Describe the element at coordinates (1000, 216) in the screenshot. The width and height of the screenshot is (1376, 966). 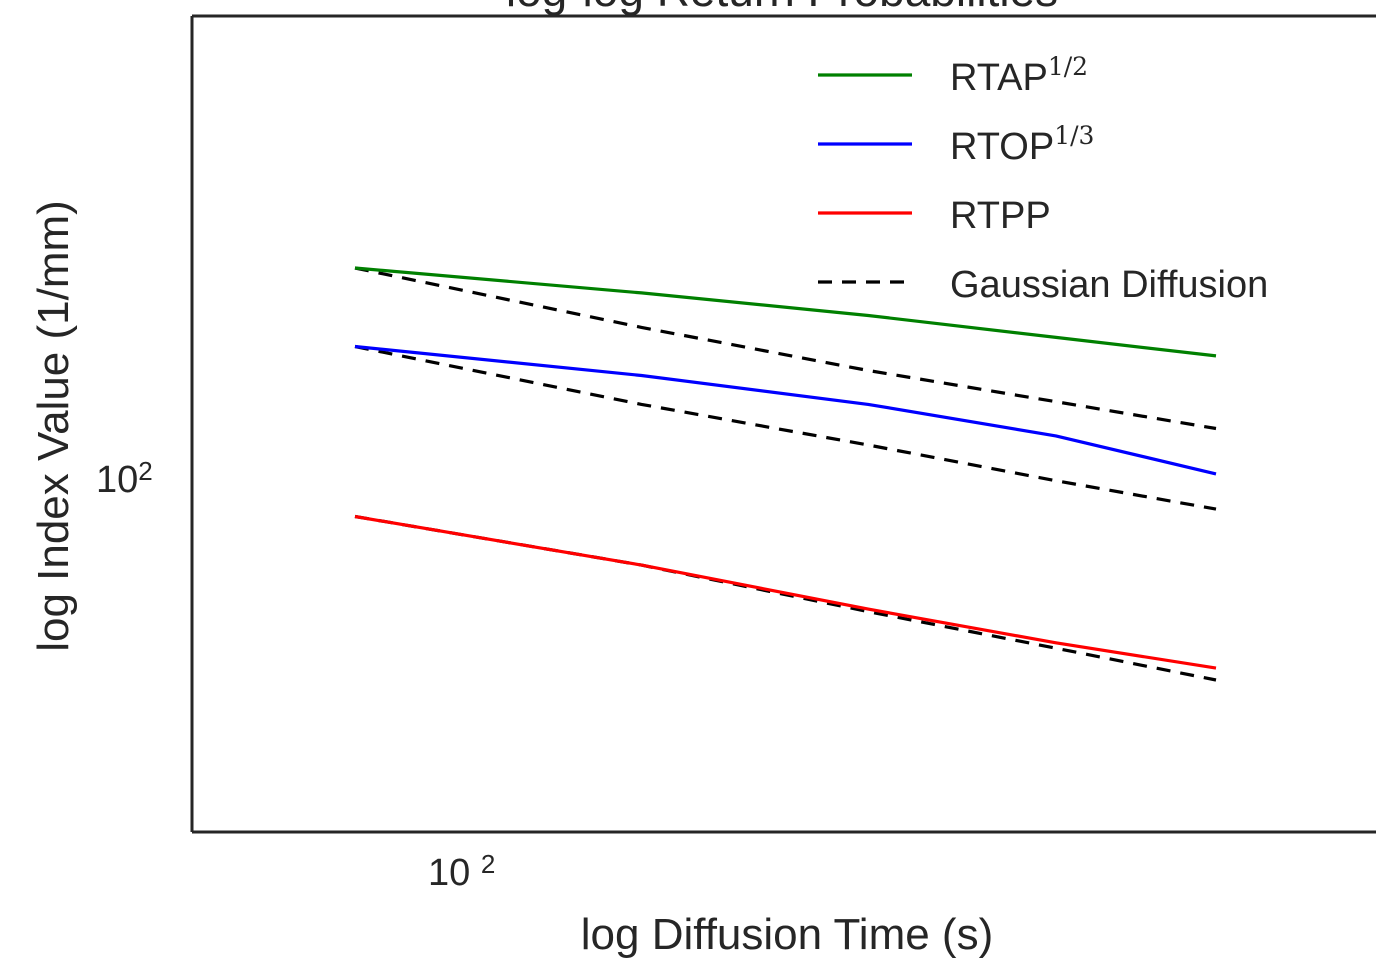
I see `legend-label-2: RTPP` at that location.